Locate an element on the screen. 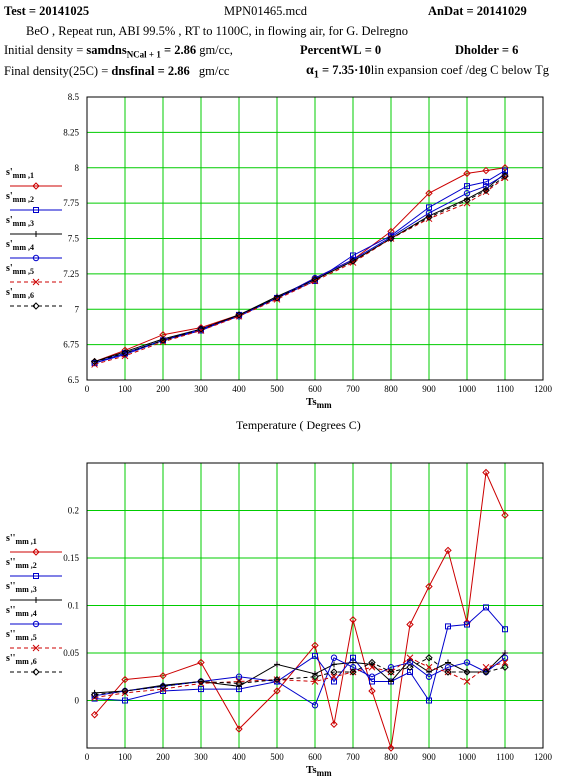 The height and width of the screenshot is (783, 575). dholder-label: Dholder is located at coordinates (477, 50).